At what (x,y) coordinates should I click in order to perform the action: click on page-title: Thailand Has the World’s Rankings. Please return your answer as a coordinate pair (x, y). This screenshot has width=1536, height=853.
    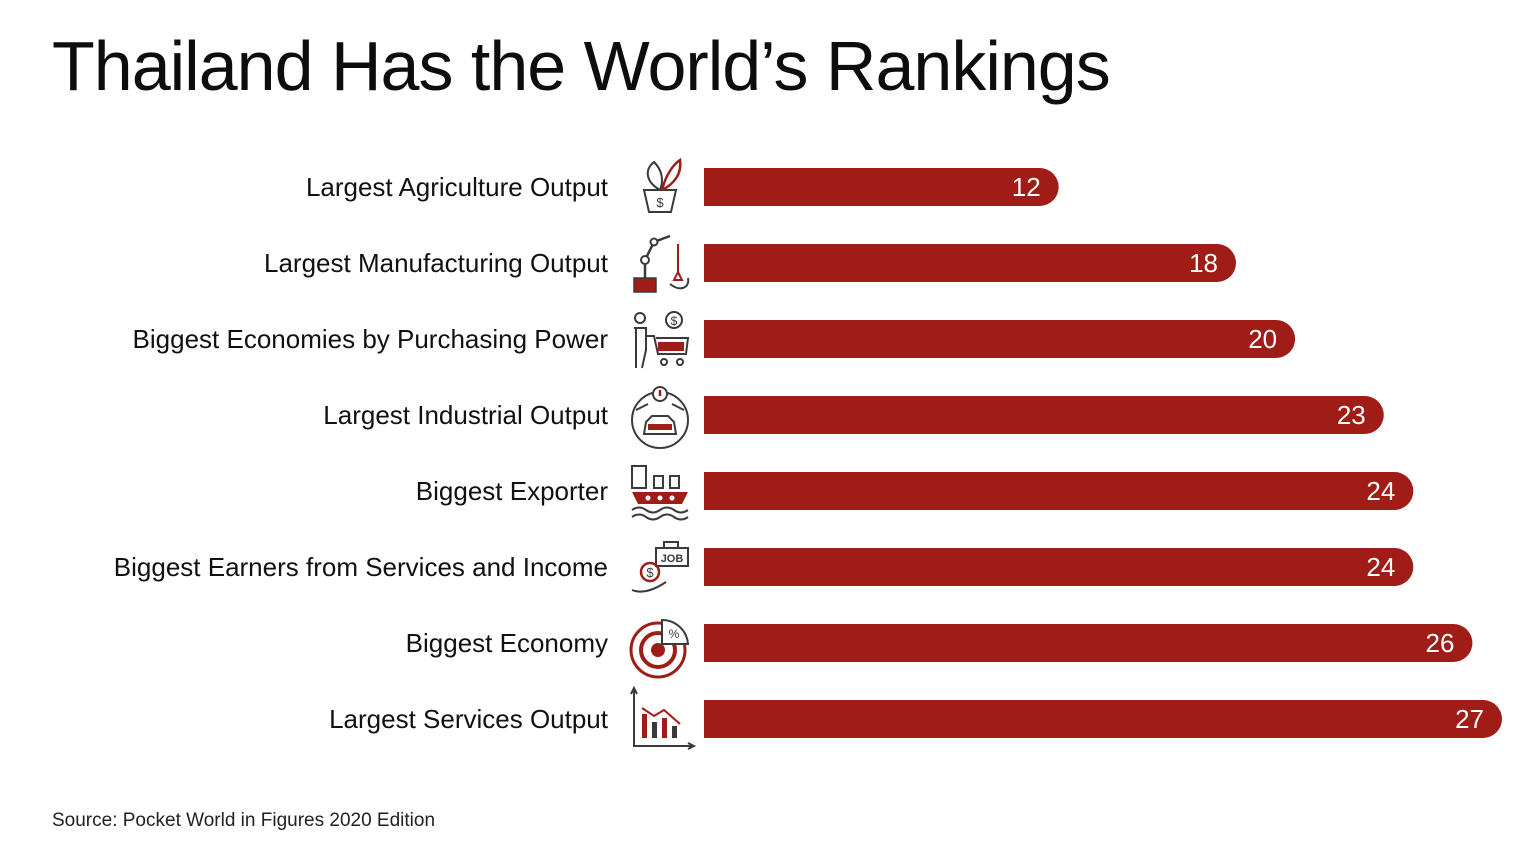
    Looking at the image, I should click on (581, 66).